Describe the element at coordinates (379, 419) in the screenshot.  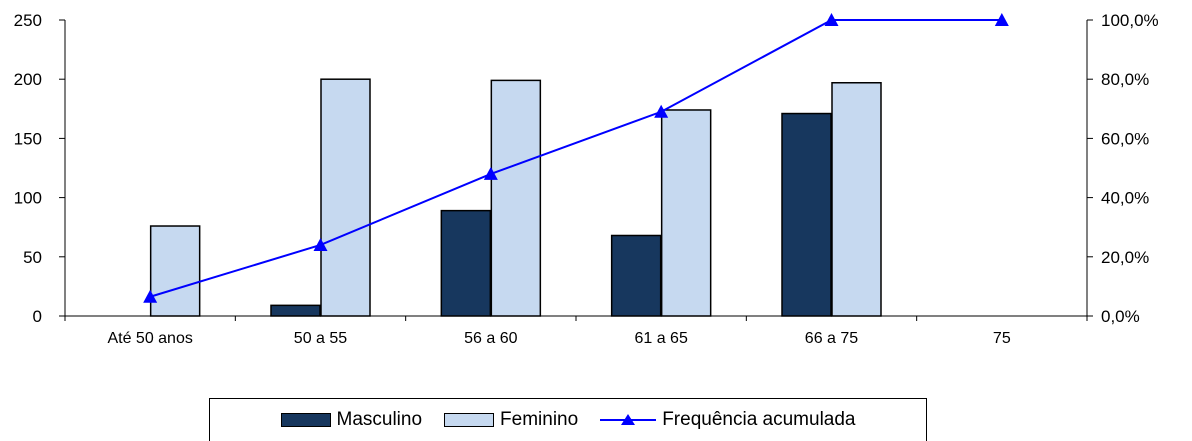
I see `legend-label-masculino: Masculino` at that location.